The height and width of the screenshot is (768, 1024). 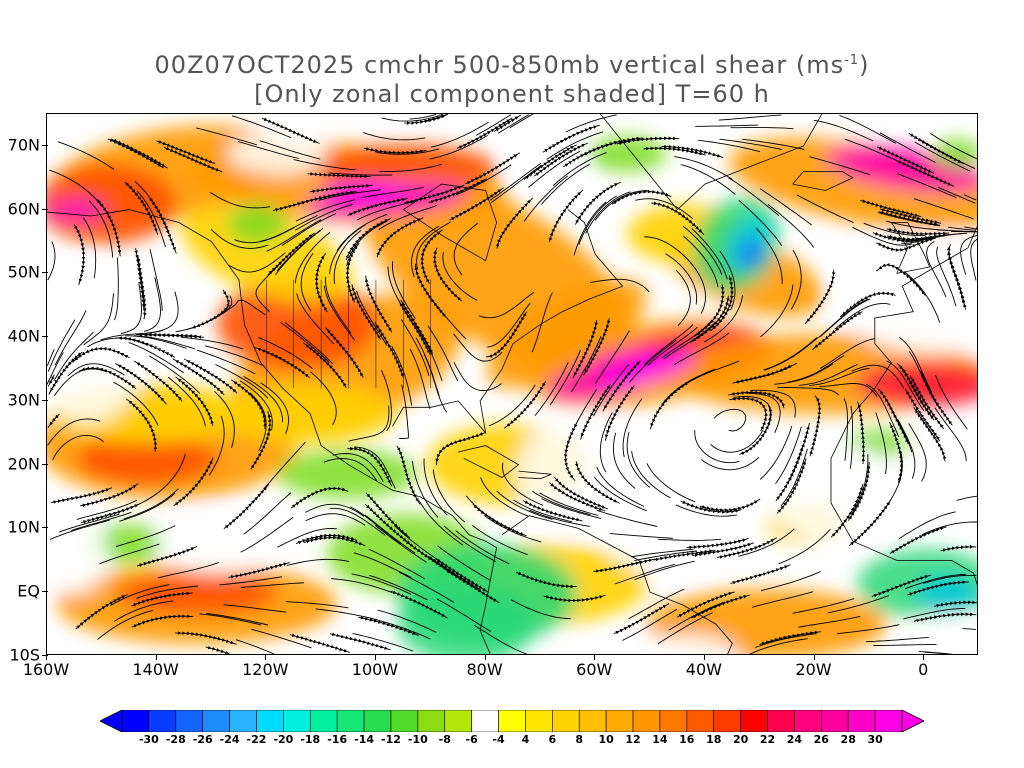 What do you see at coordinates (417, 739) in the screenshot?
I see `colorbar-tick-label: -10` at bounding box center [417, 739].